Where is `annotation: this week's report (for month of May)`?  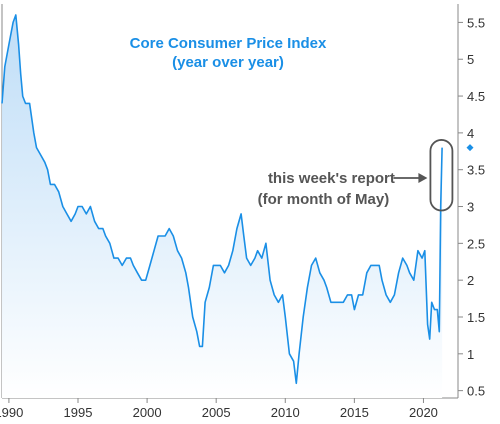 annotation: this week's report (for month of May) is located at coordinates (356, 175).